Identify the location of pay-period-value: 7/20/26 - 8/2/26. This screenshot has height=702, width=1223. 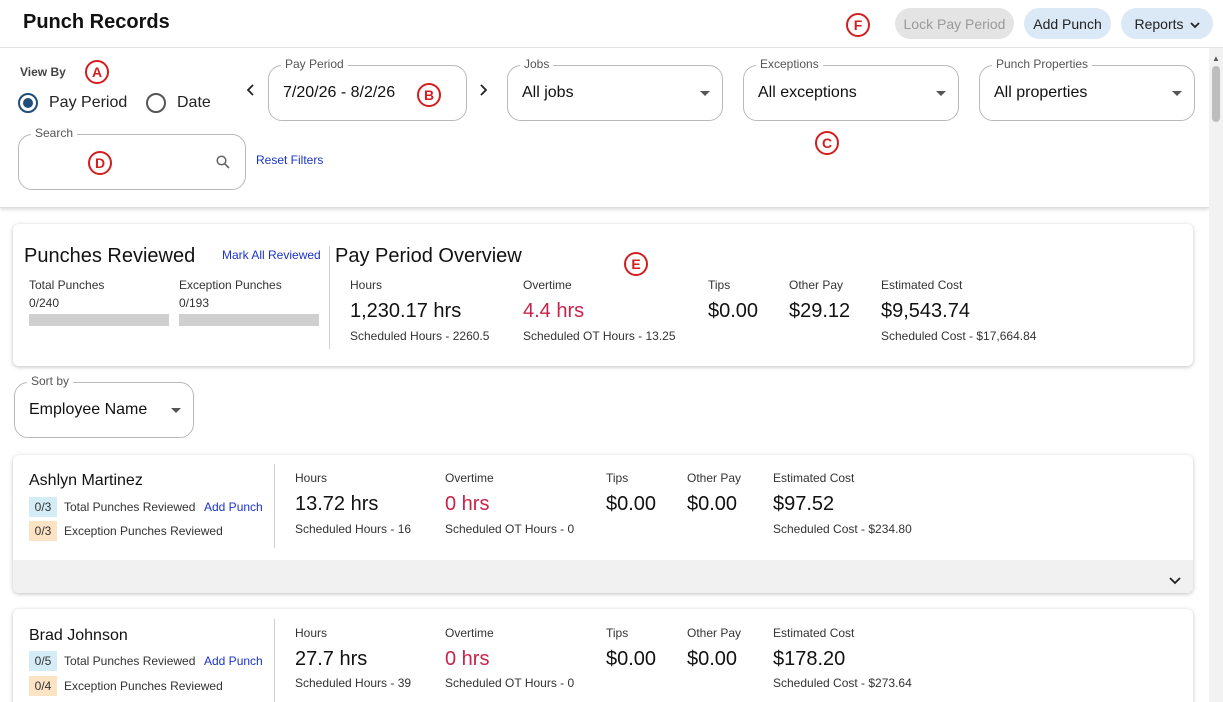
(339, 92).